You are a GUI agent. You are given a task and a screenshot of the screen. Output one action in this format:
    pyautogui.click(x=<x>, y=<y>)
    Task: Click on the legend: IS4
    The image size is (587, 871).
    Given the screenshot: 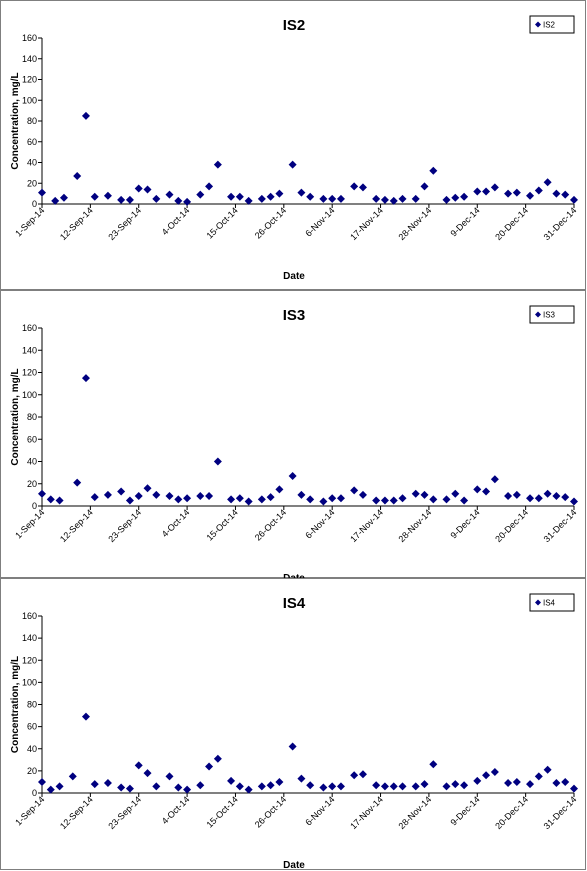 What is the action you would take?
    pyautogui.click(x=552, y=602)
    